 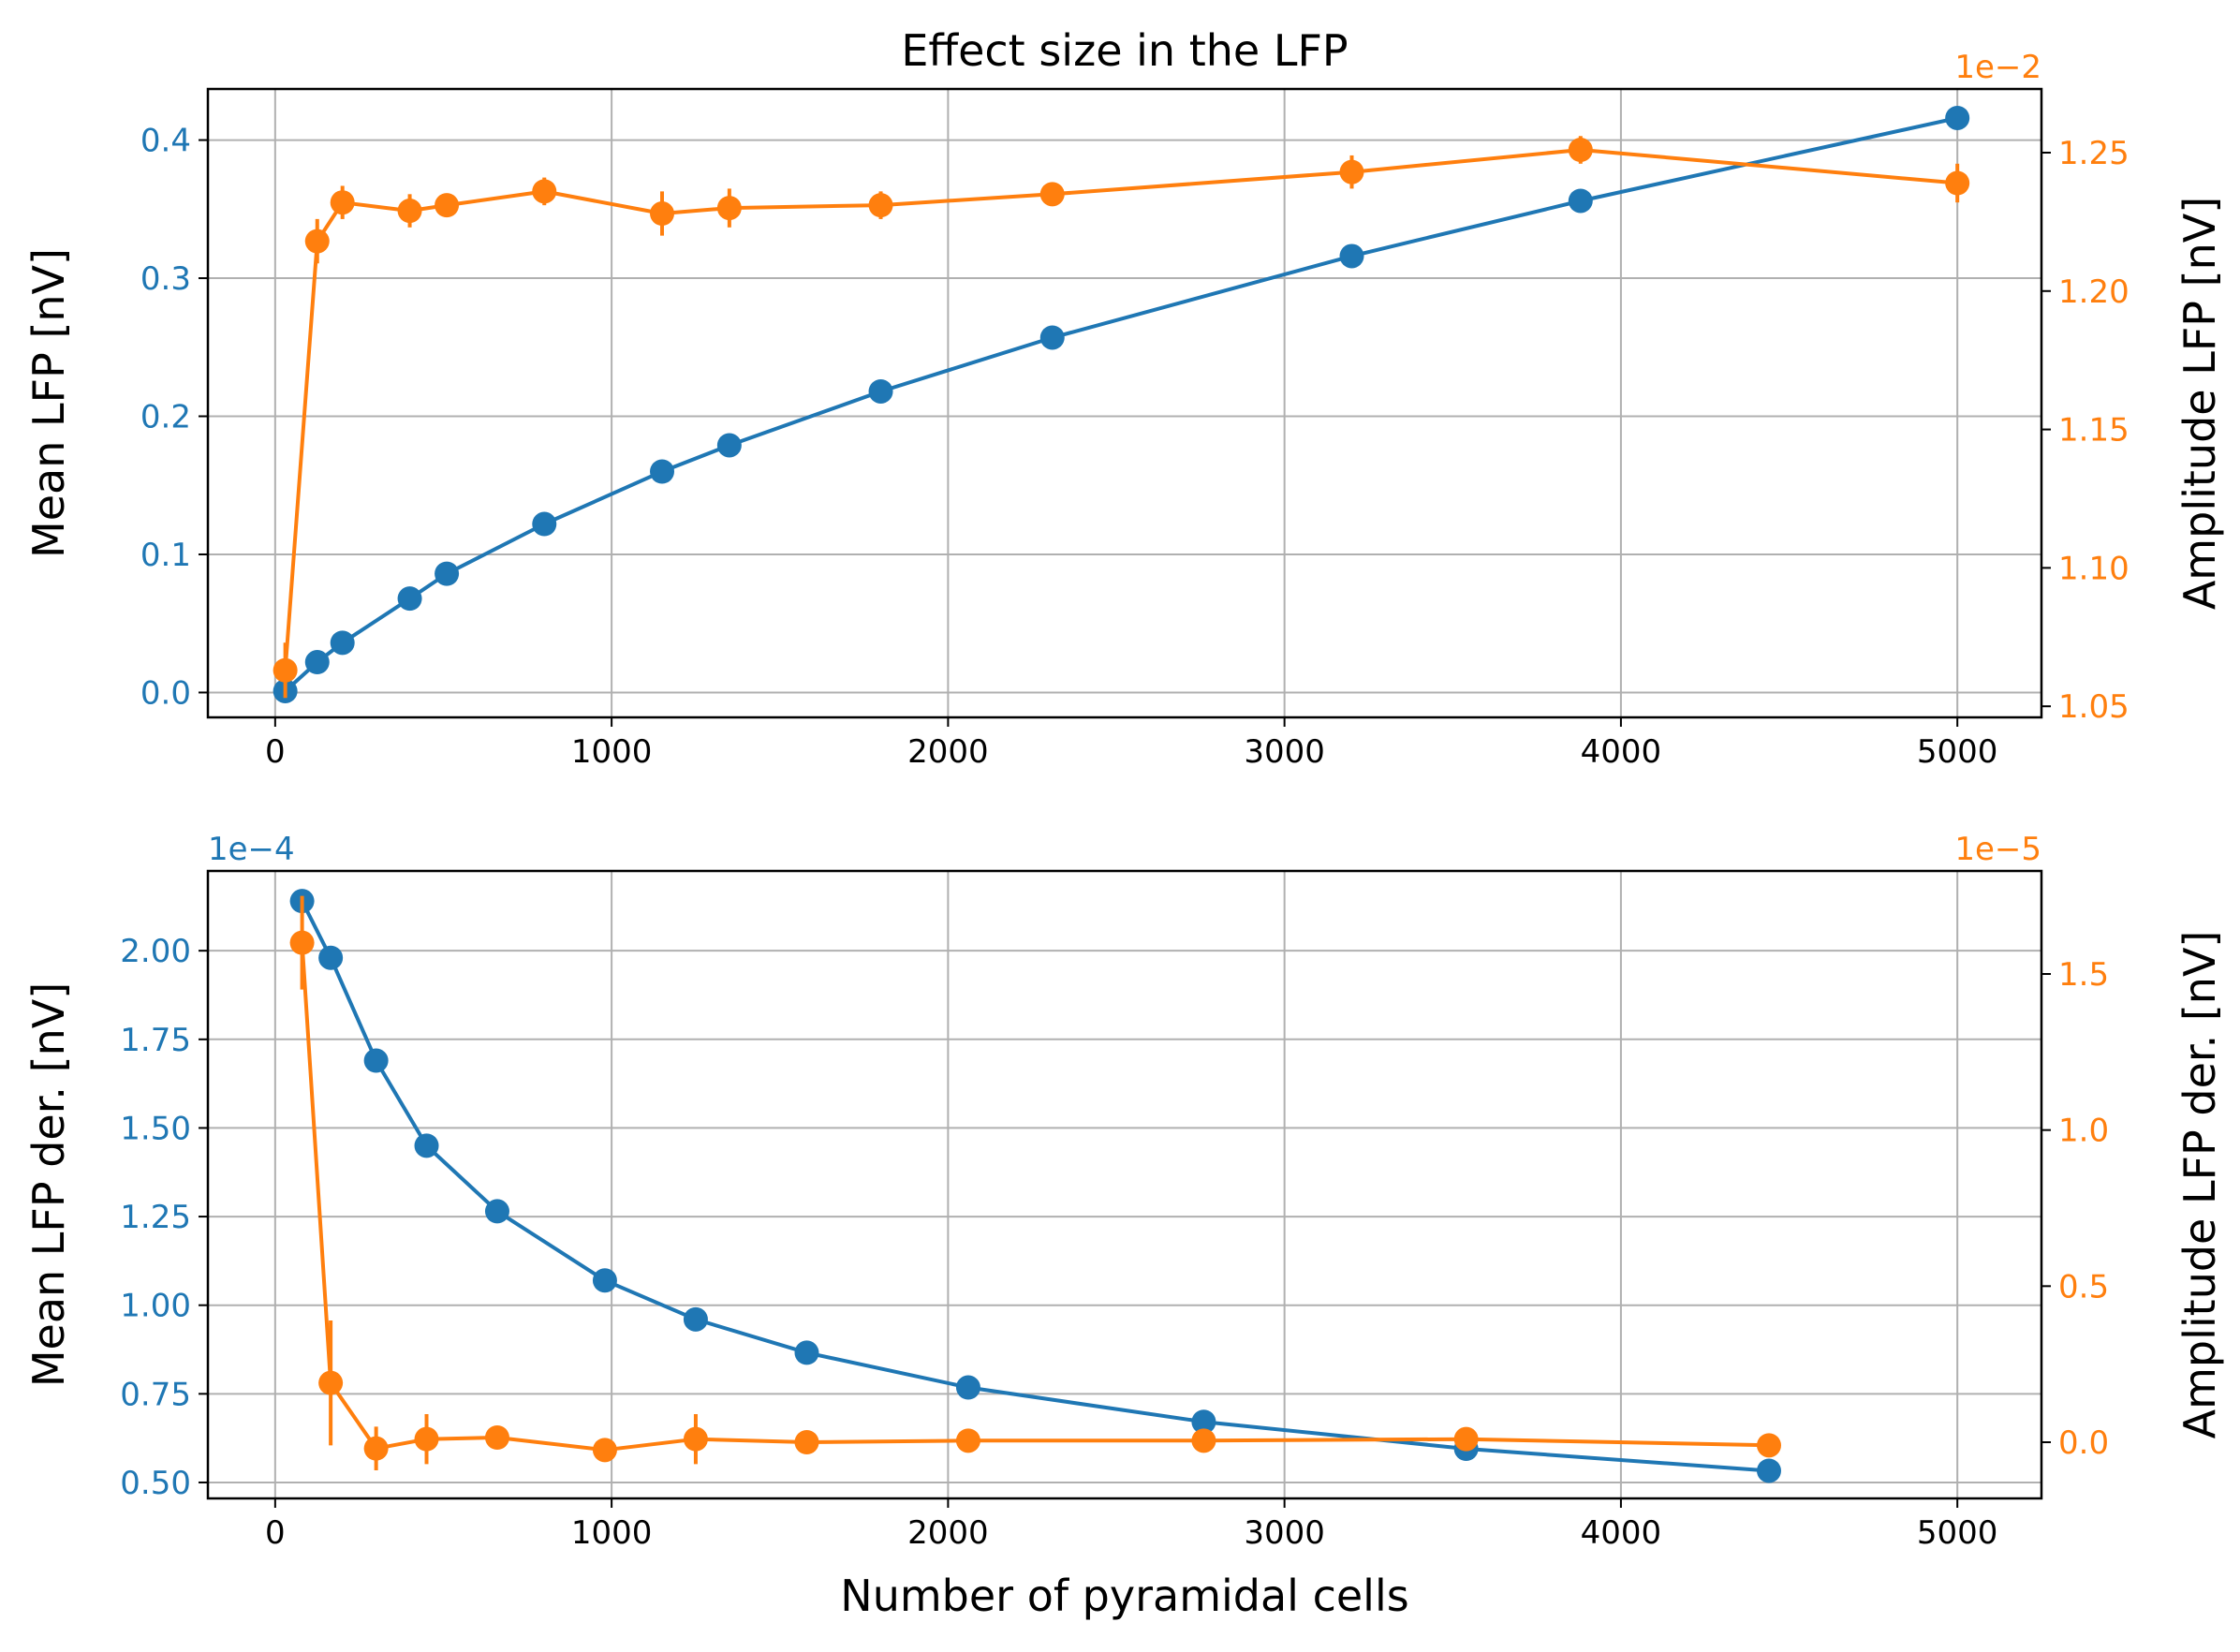 What do you see at coordinates (165, 417) in the screenshot?
I see `left-y-tick-label: 0.2` at bounding box center [165, 417].